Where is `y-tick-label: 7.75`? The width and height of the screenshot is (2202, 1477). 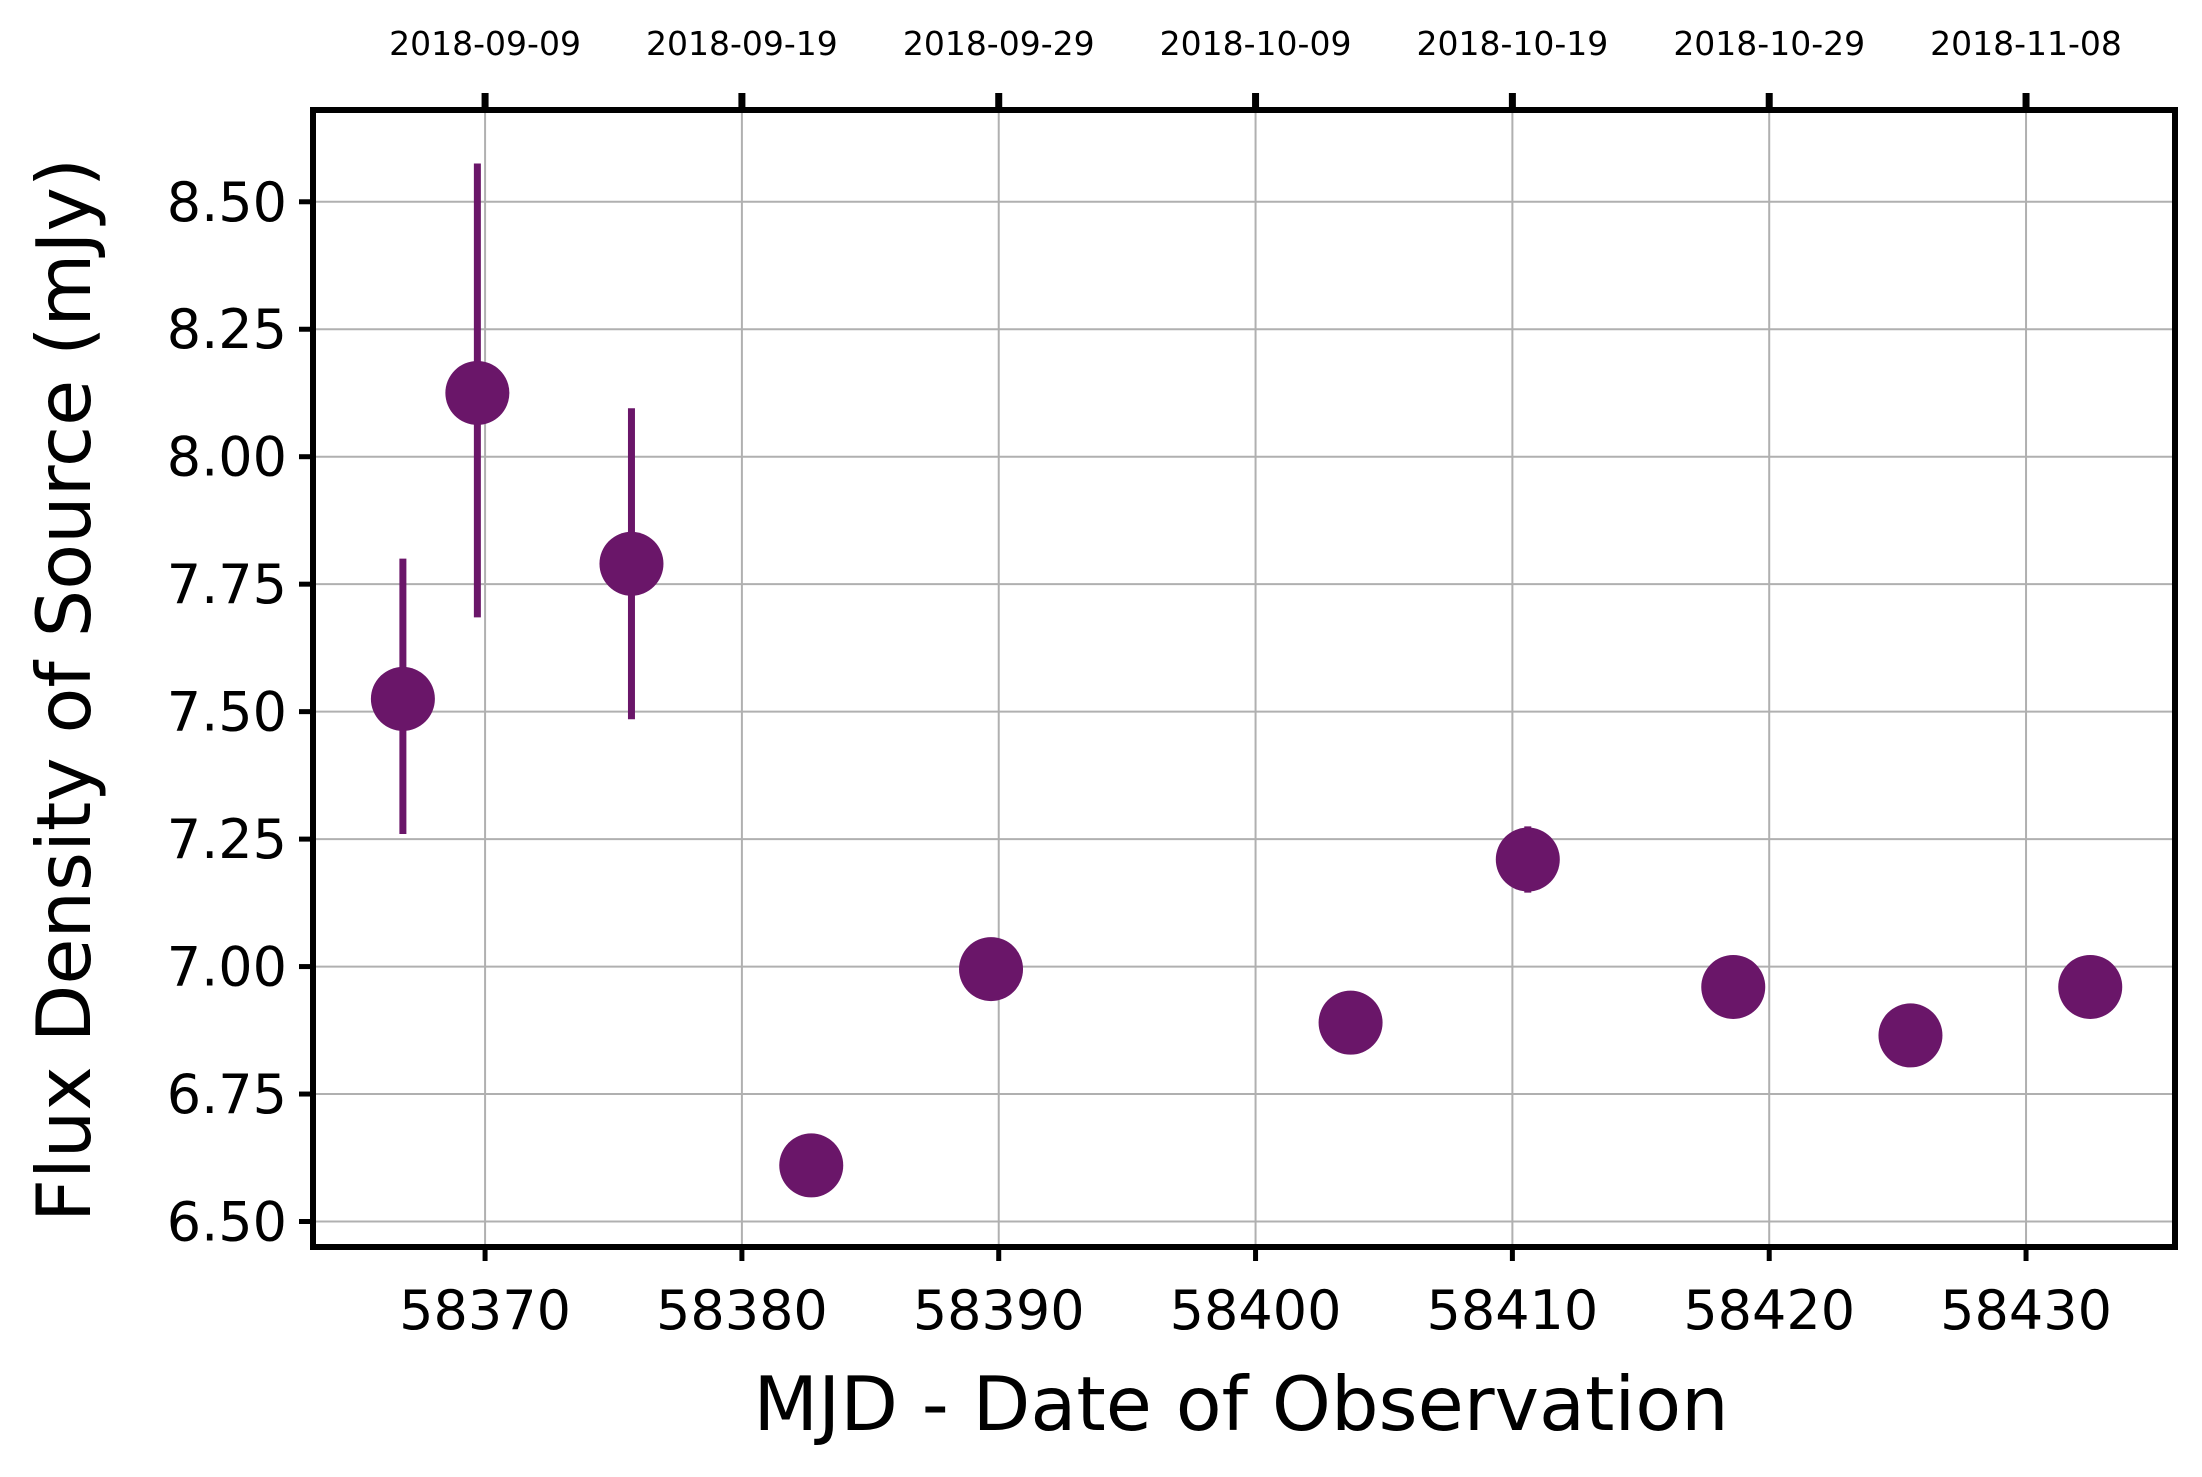
y-tick-label: 7.75 is located at coordinates (227, 584).